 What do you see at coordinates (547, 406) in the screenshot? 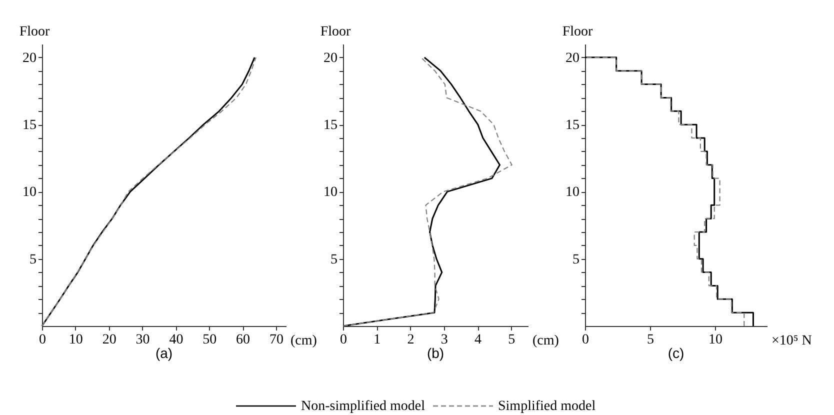
I see `legend-label: Simplified model` at bounding box center [547, 406].